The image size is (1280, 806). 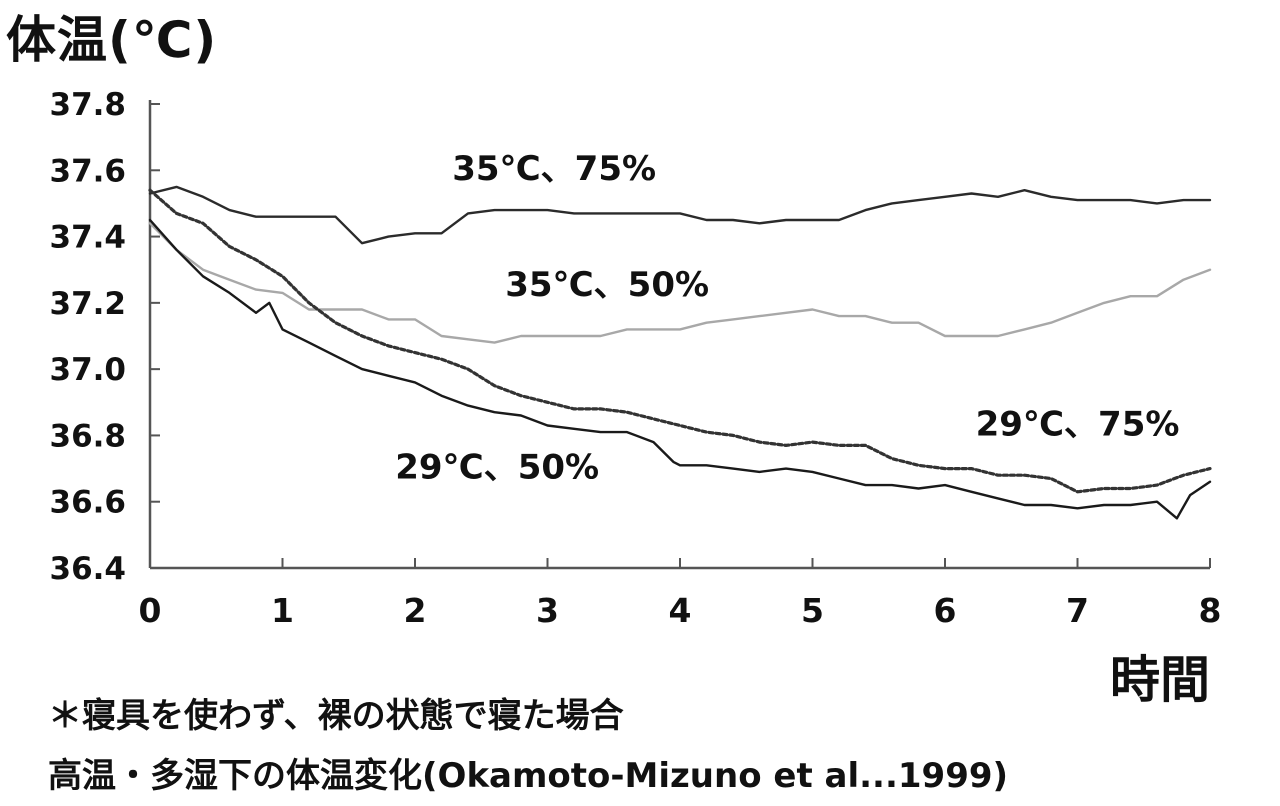 What do you see at coordinates (1077, 610) in the screenshot?
I see `x-tick-label: 7` at bounding box center [1077, 610].